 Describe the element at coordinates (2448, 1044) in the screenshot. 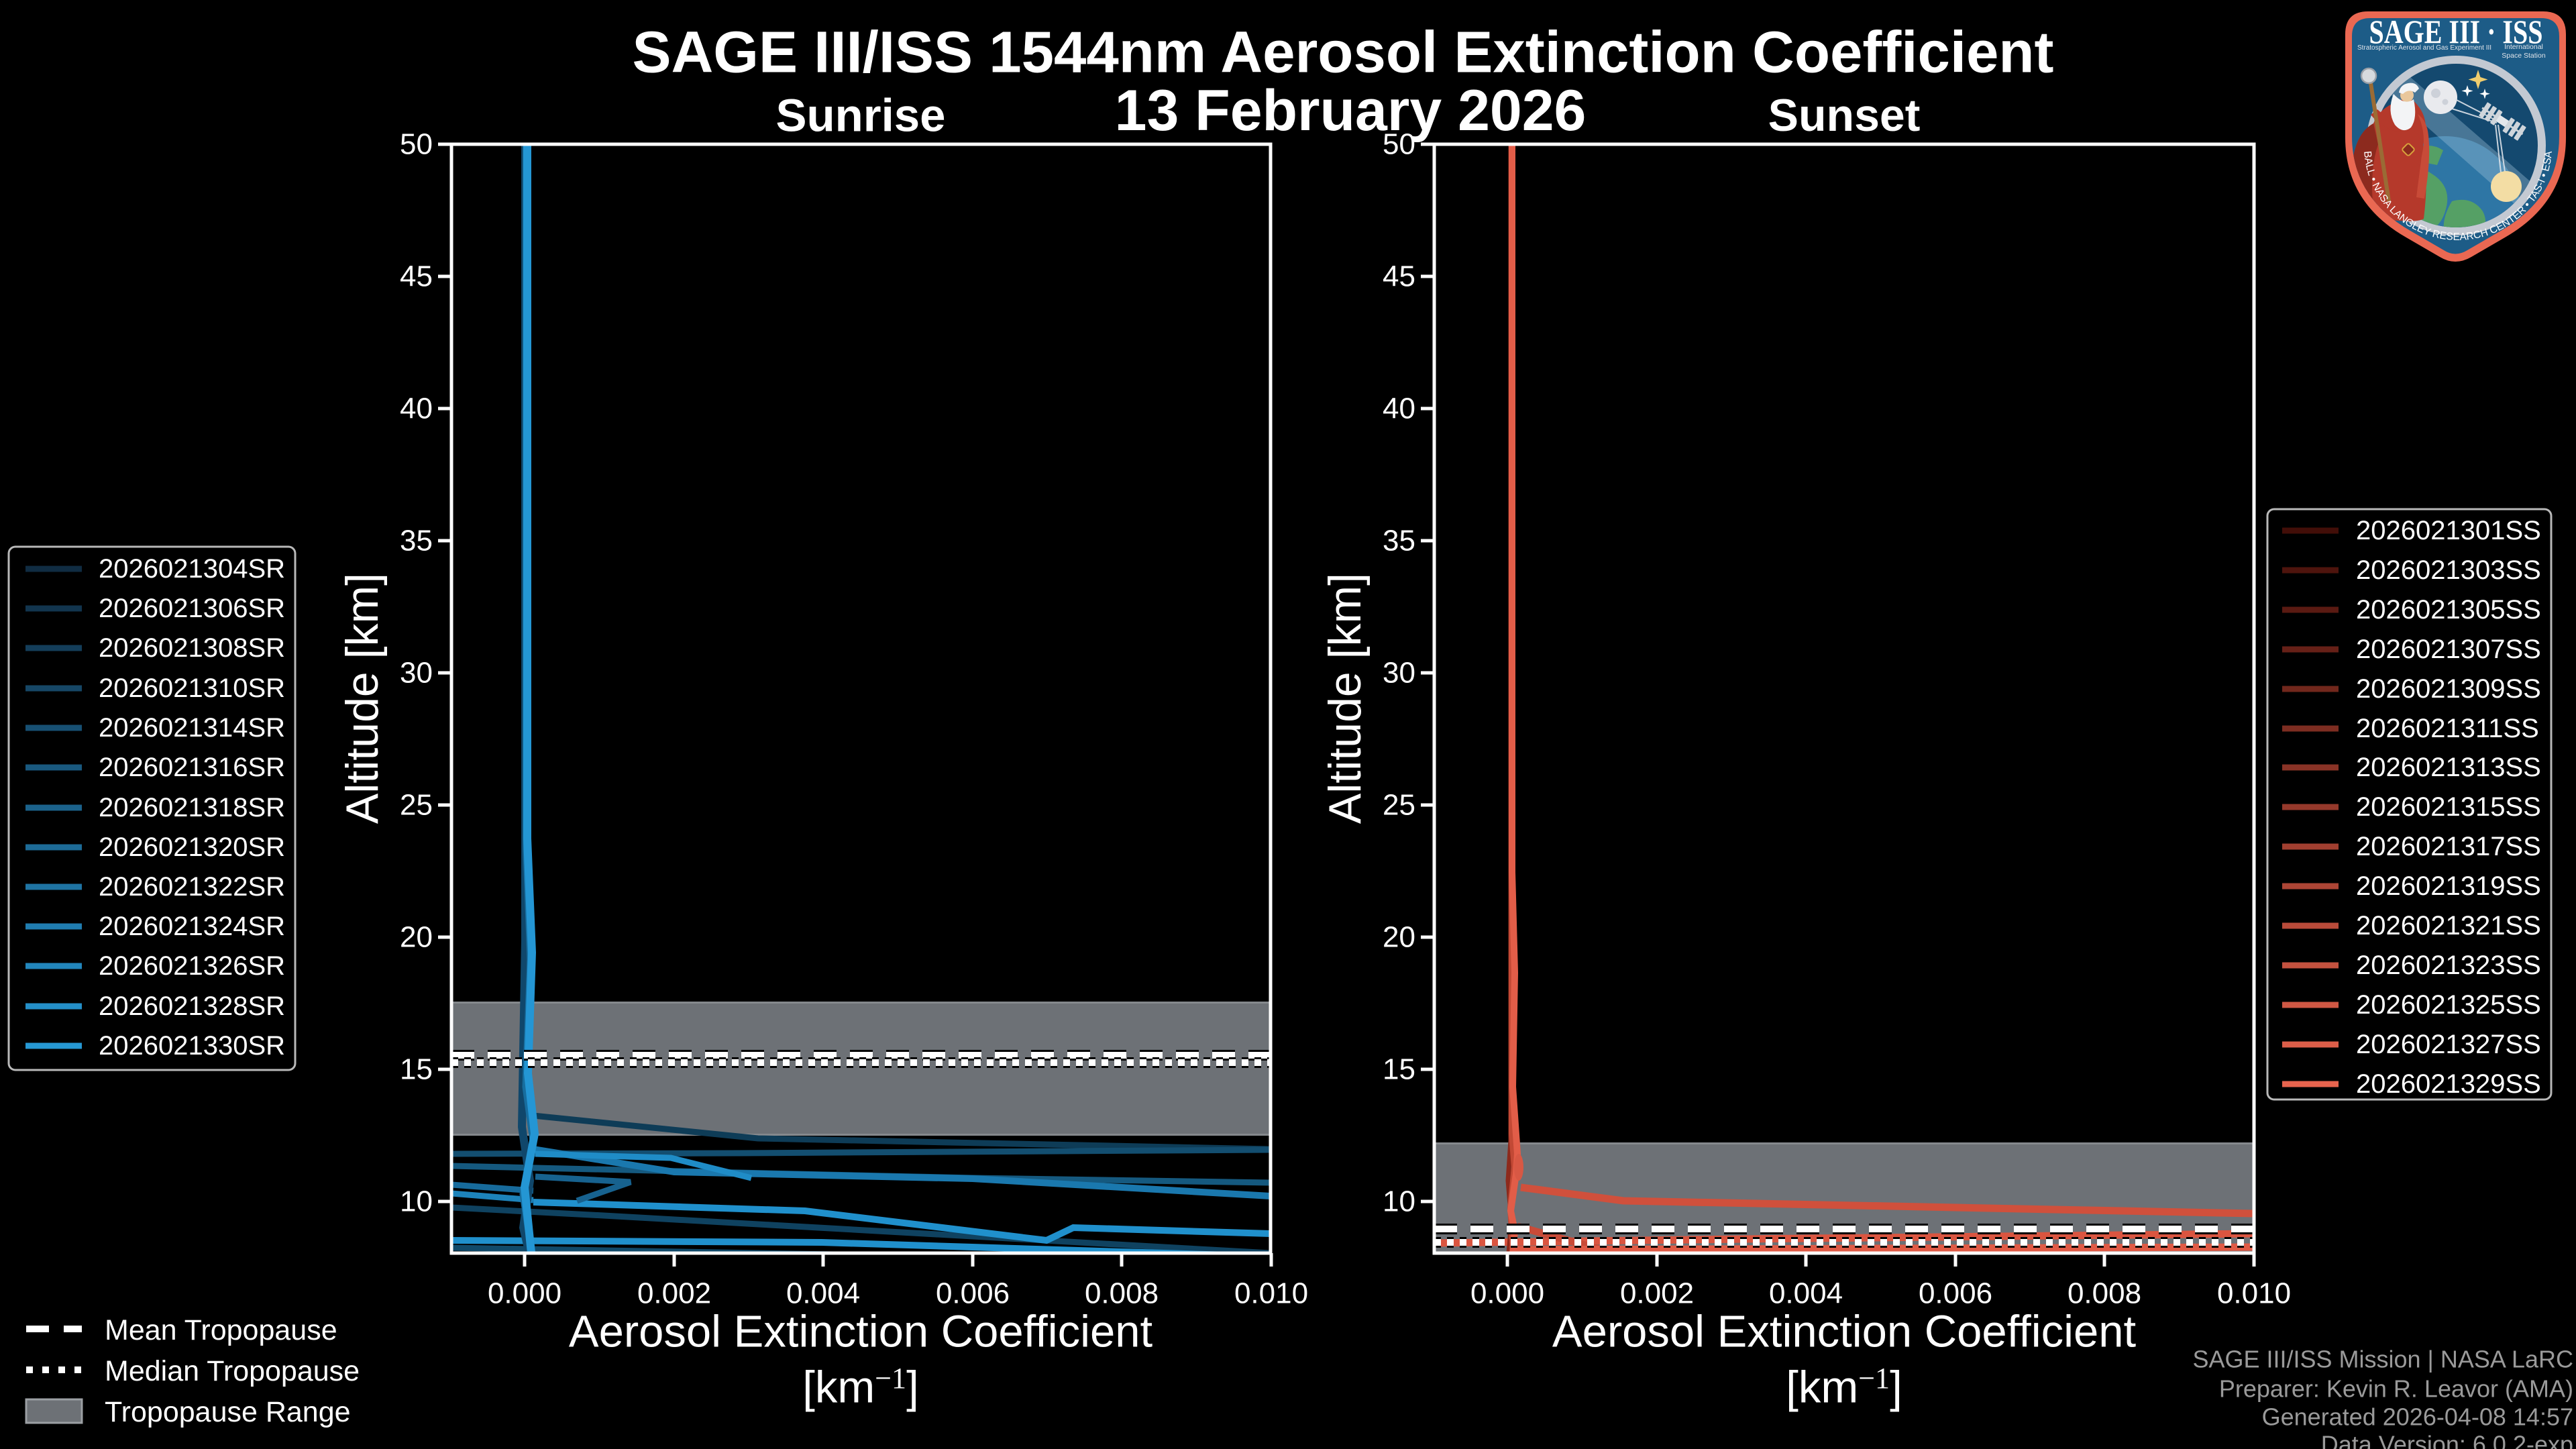

I see `svg-text: 2026021327SS` at that location.